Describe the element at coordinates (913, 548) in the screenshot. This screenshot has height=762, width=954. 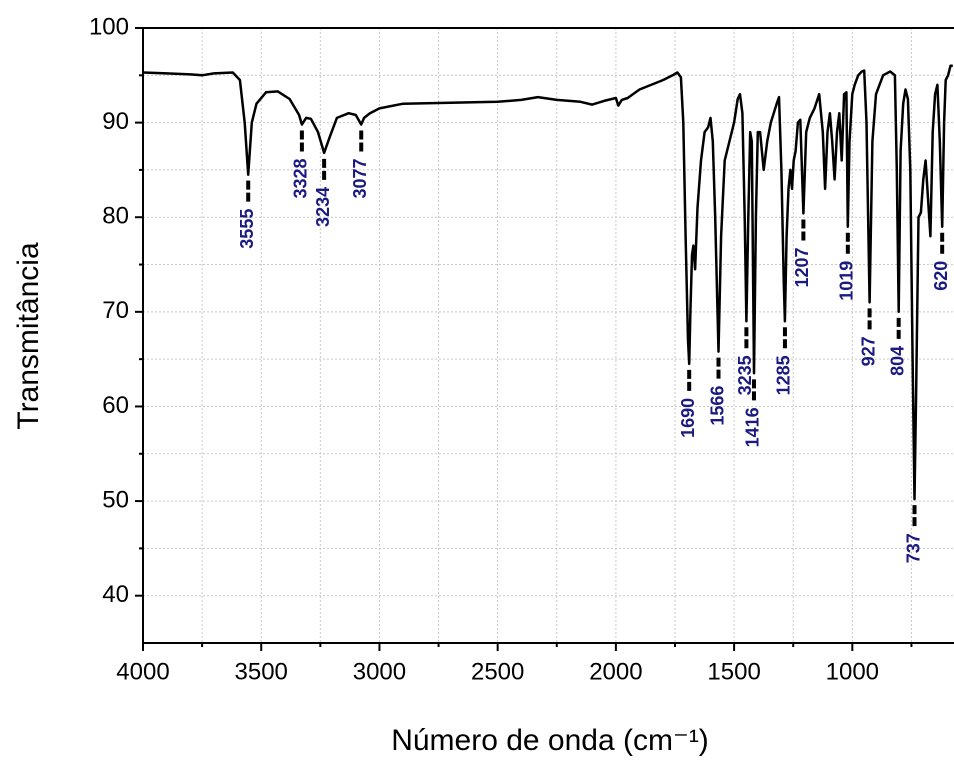
I see `peak-label: 737` at that location.